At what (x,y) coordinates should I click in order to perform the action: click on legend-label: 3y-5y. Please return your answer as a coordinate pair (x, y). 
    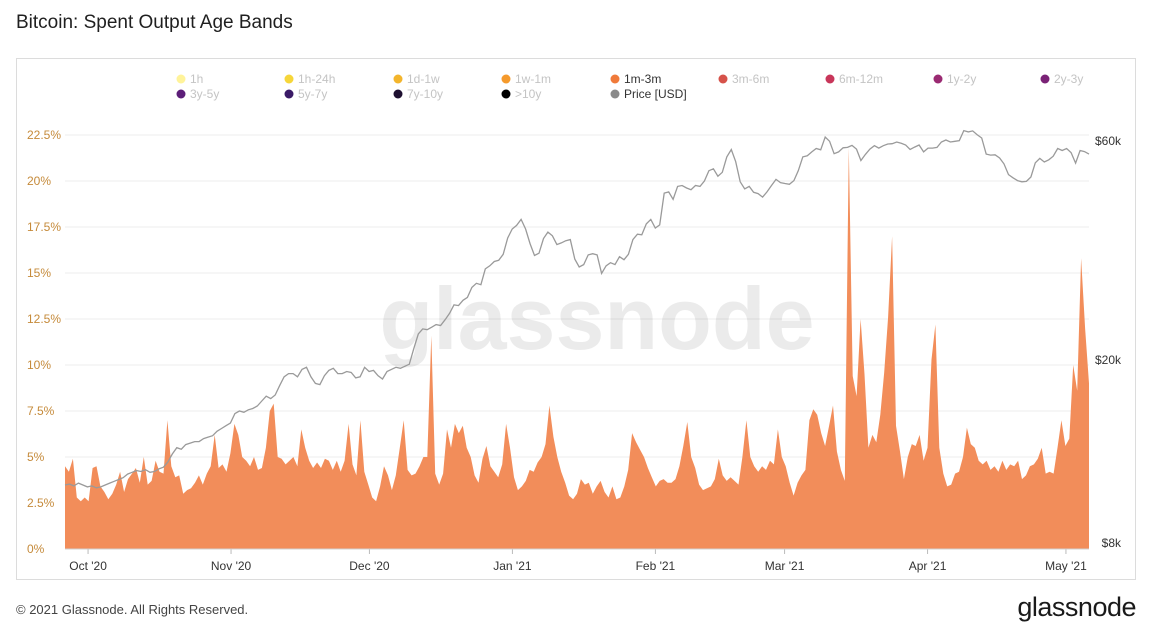
    Looking at the image, I should click on (204, 94).